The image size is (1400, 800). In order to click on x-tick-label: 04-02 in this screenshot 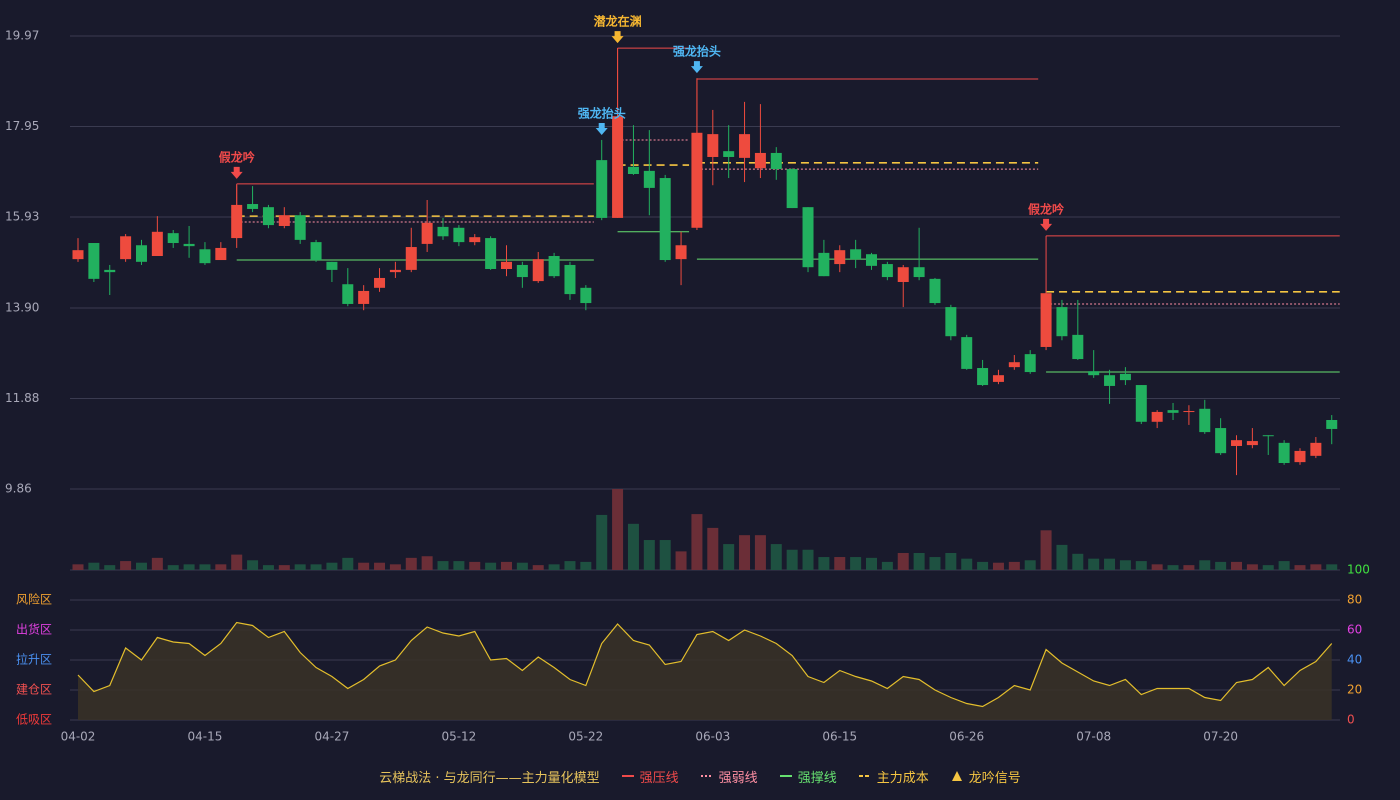, I will do `click(78, 737)`.